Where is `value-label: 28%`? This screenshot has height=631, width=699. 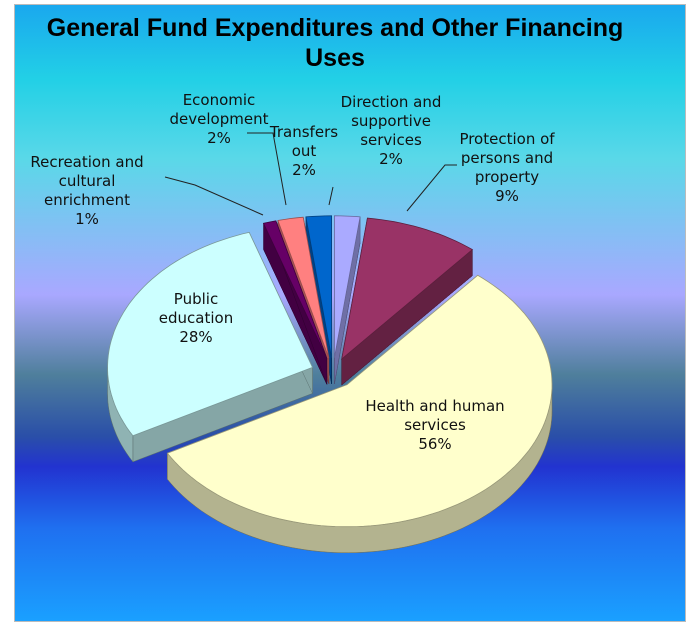
value-label: 28% is located at coordinates (196, 337).